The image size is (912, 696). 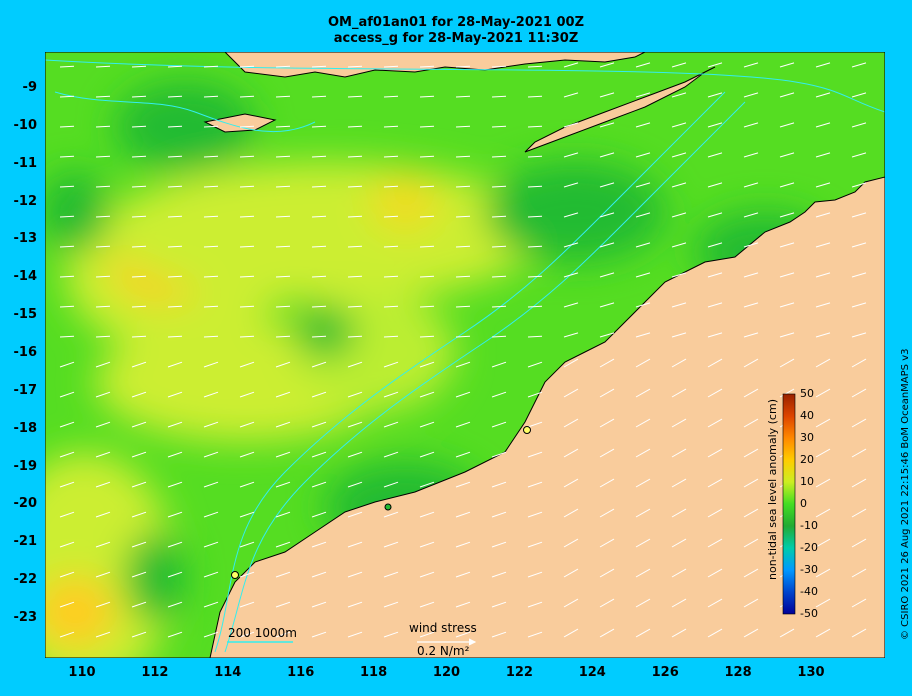 I want to click on latitude-label: -13, so click(x=25, y=239).